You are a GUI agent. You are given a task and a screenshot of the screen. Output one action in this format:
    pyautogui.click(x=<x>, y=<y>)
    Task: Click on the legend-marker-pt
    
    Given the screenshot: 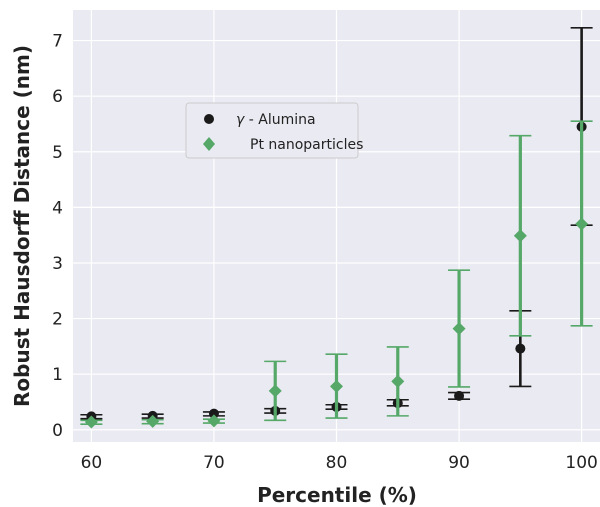 What is the action you would take?
    pyautogui.click(x=209, y=144)
    